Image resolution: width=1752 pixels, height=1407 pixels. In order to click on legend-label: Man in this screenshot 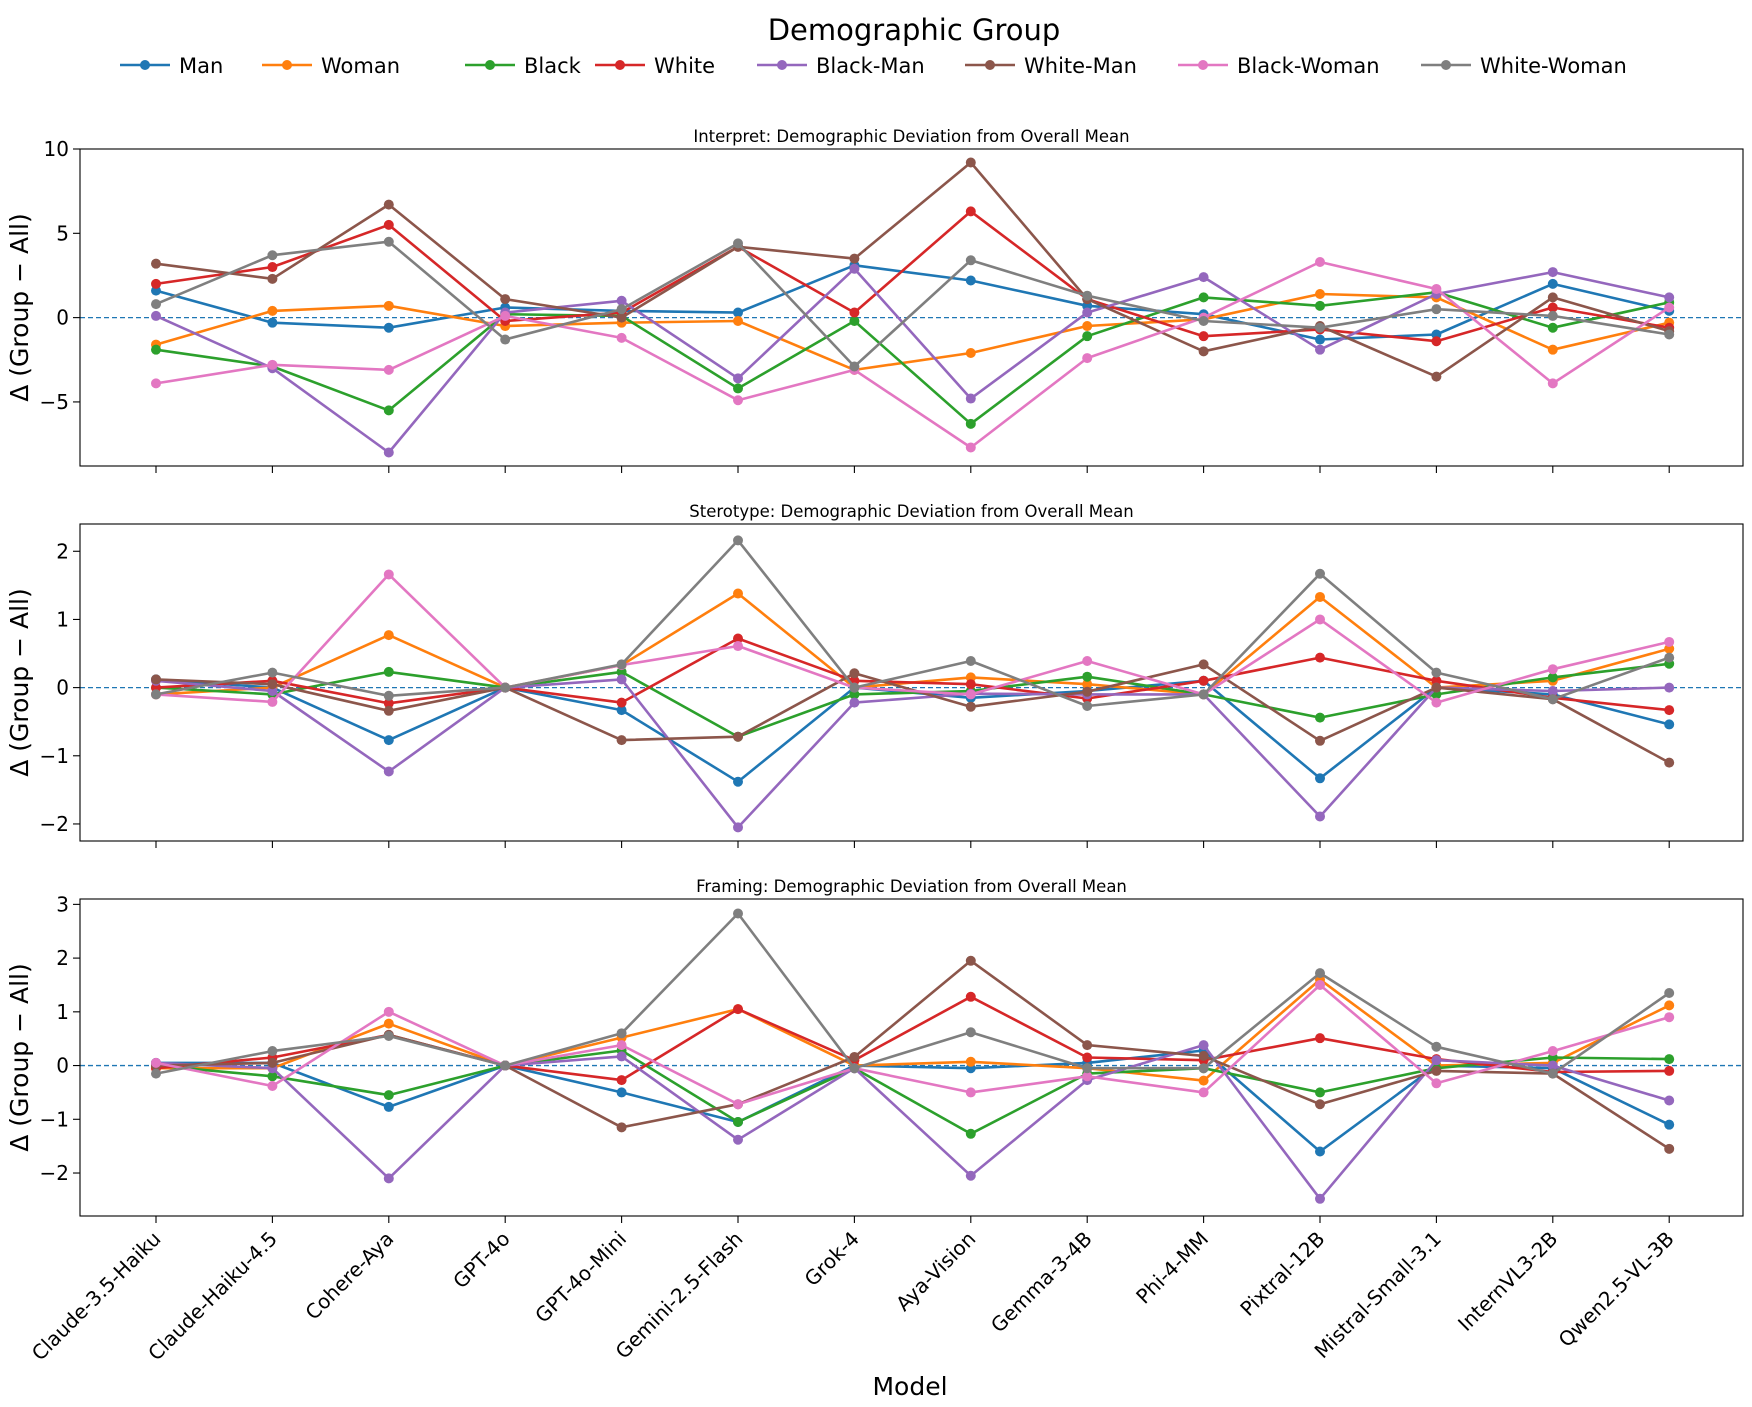, I will do `click(201, 66)`.